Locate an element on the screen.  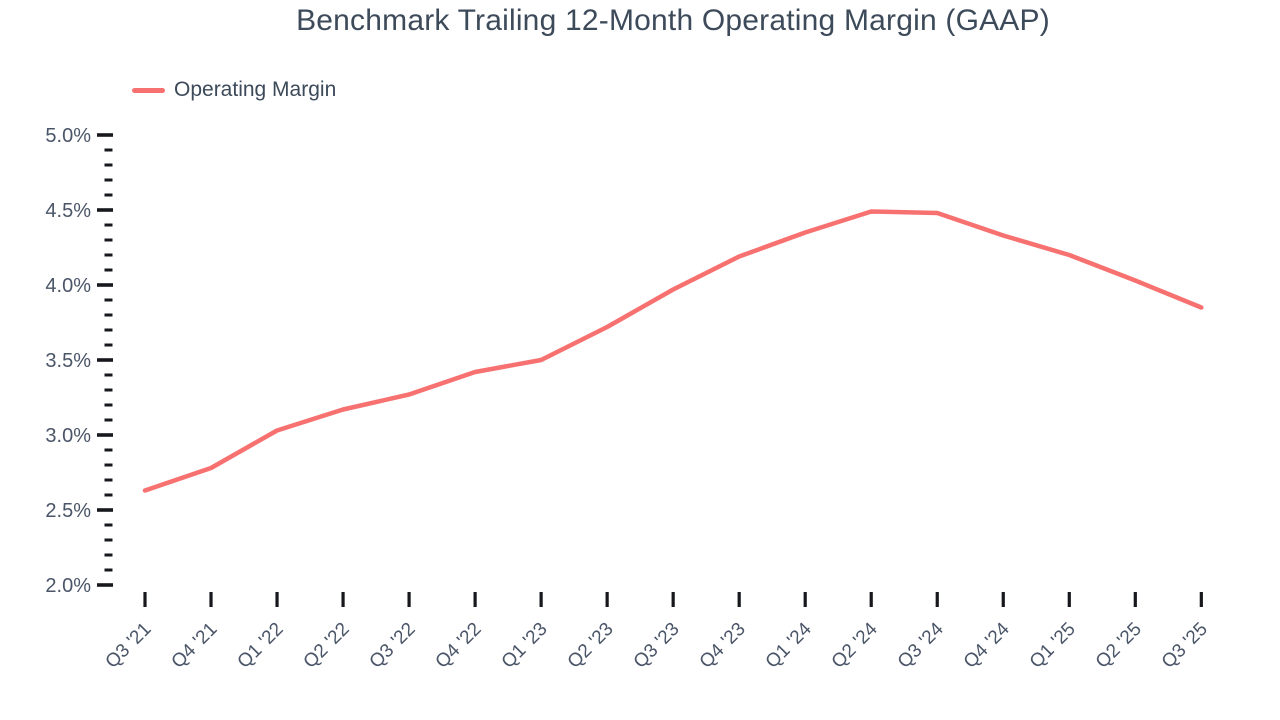
x-axis-tick-label: Q1 '25 is located at coordinates (1053, 646).